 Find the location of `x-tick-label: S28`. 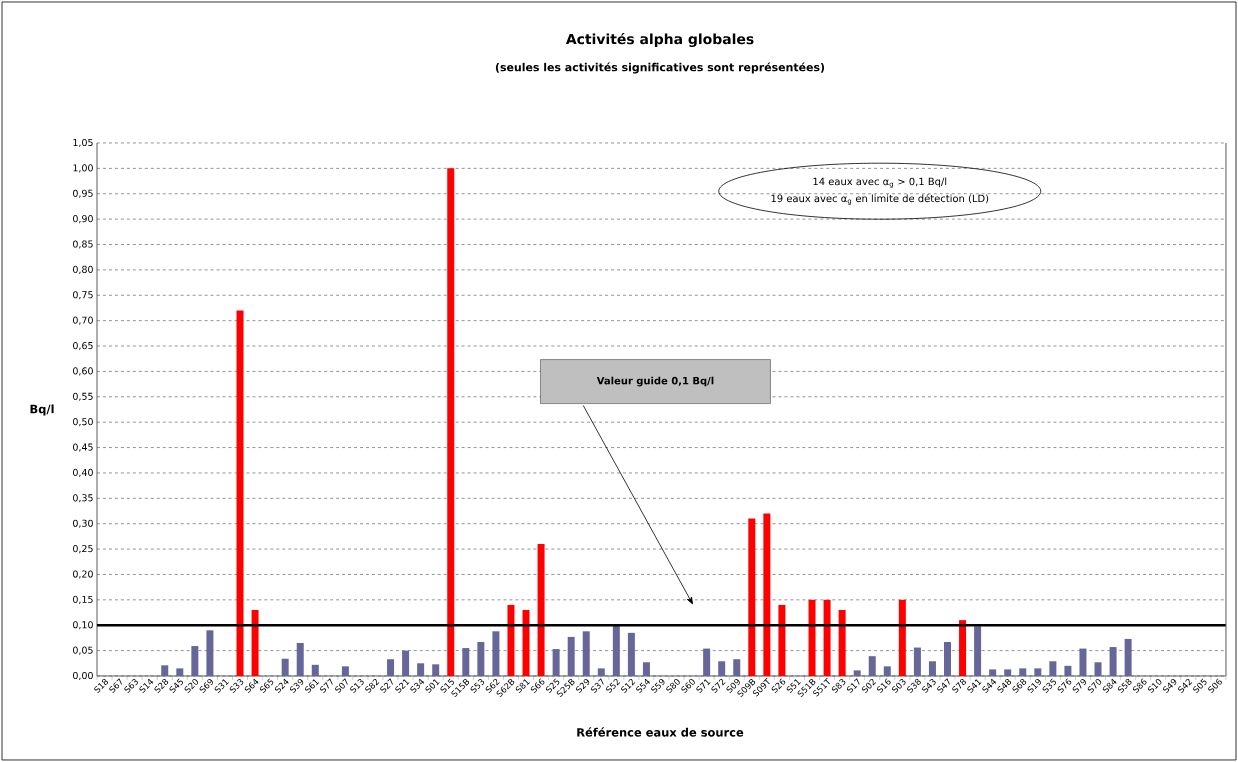

x-tick-label: S28 is located at coordinates (161, 685).